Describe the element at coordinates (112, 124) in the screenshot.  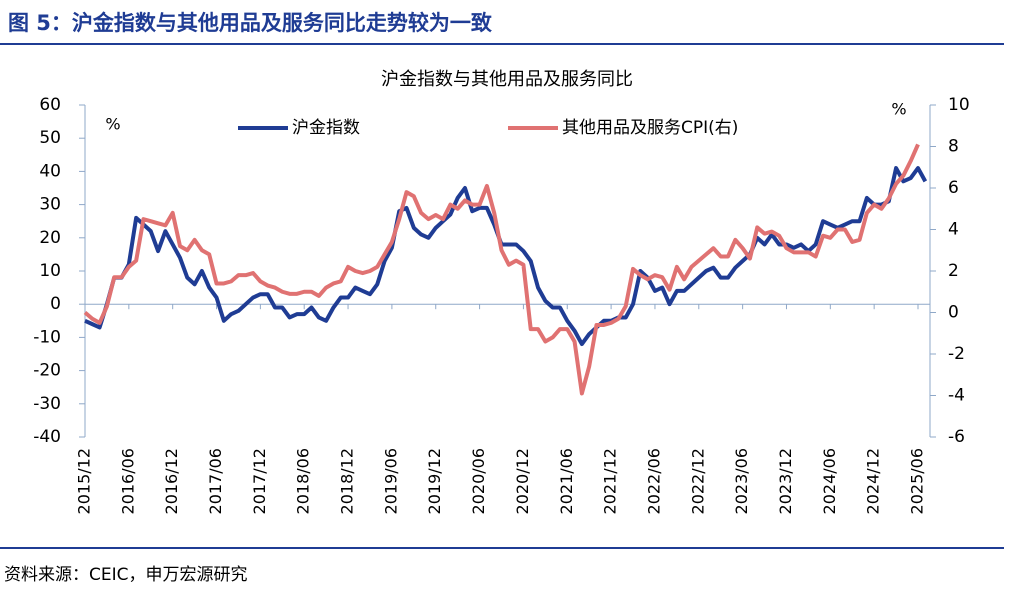
I see `y-axis-label: %` at that location.